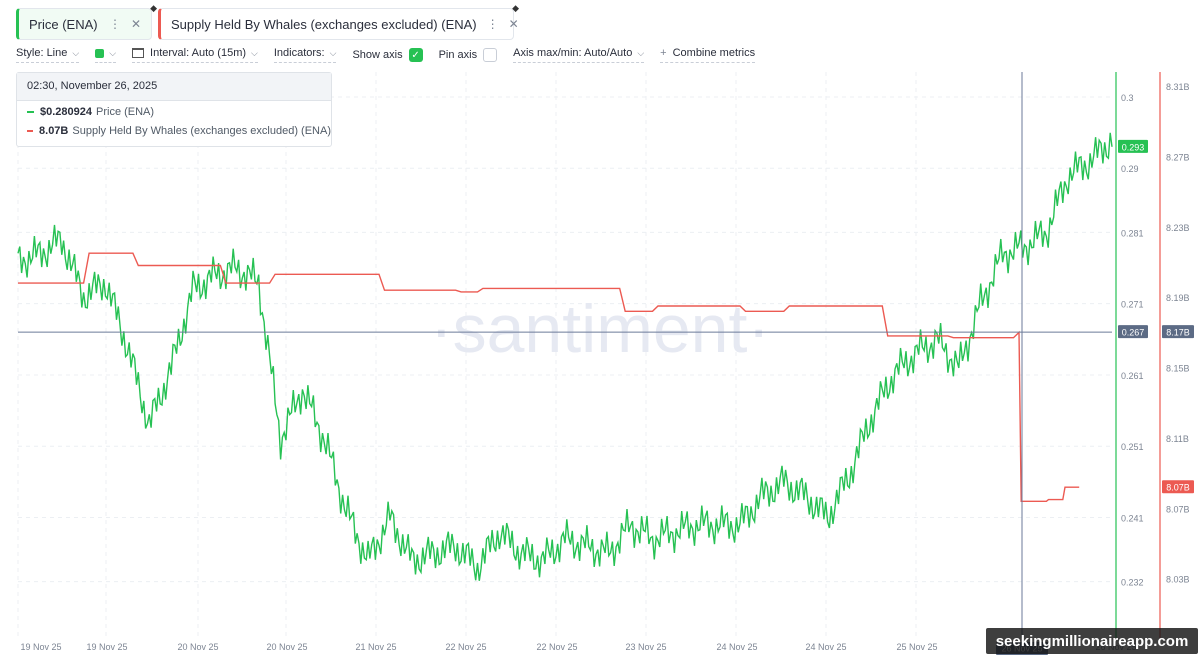  Describe the element at coordinates (125, 112) in the screenshot. I see `tooltip-price-name: Price (ENA)` at that location.